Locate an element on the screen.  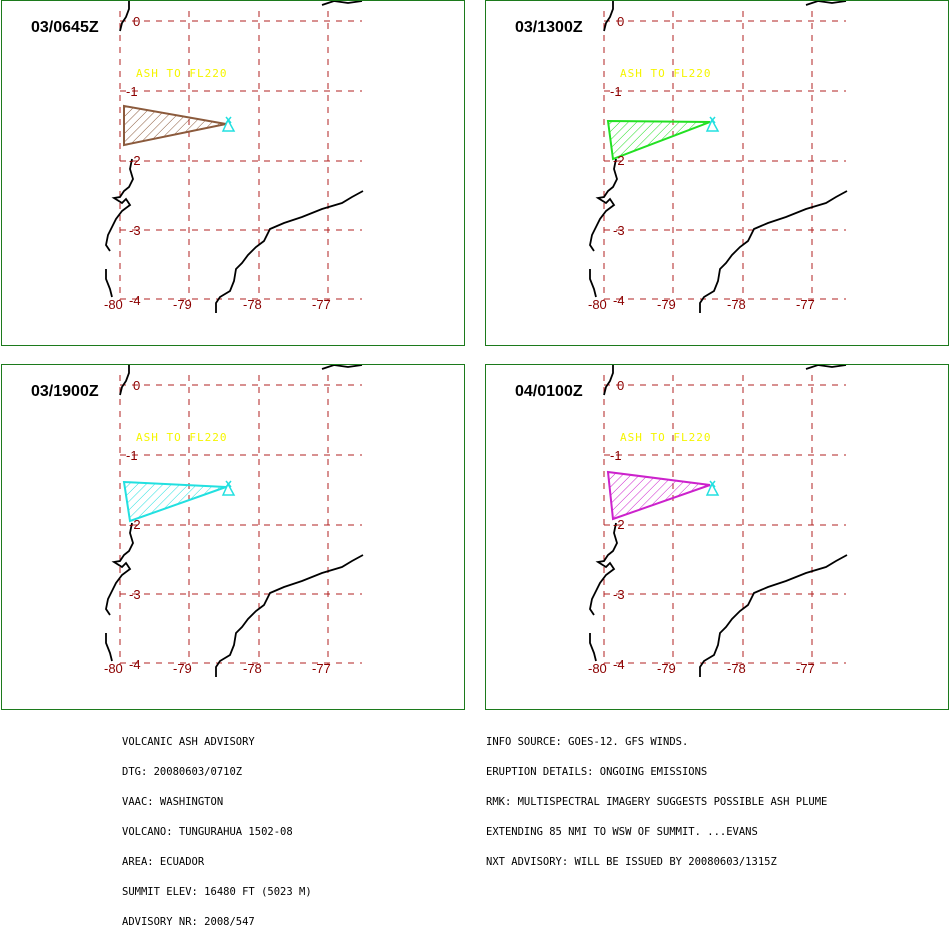
advisory-area: AREA: ECUADOR is located at coordinates (163, 862).